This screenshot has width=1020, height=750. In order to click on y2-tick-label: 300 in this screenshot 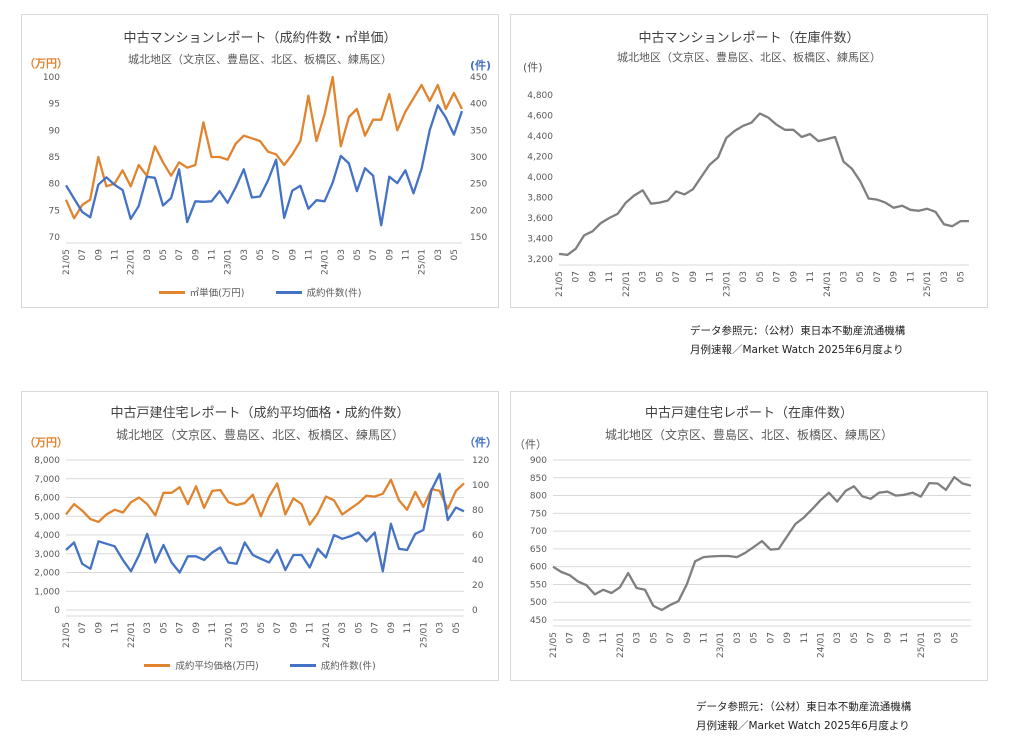, I will do `click(478, 158)`.